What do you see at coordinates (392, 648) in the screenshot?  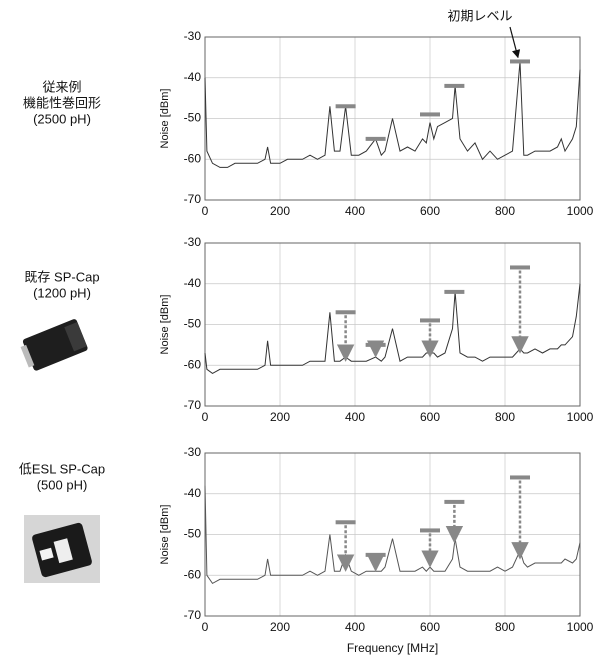 I see `x-axis-label: Frequency [MHz]` at bounding box center [392, 648].